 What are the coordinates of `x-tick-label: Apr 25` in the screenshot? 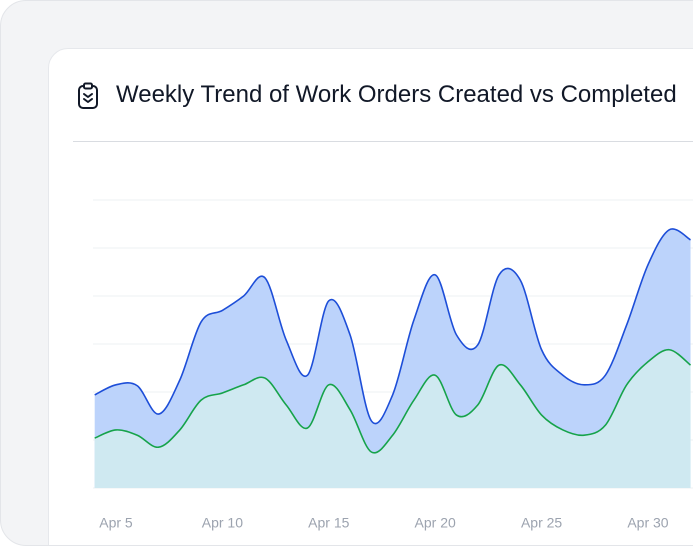 It's located at (541, 523).